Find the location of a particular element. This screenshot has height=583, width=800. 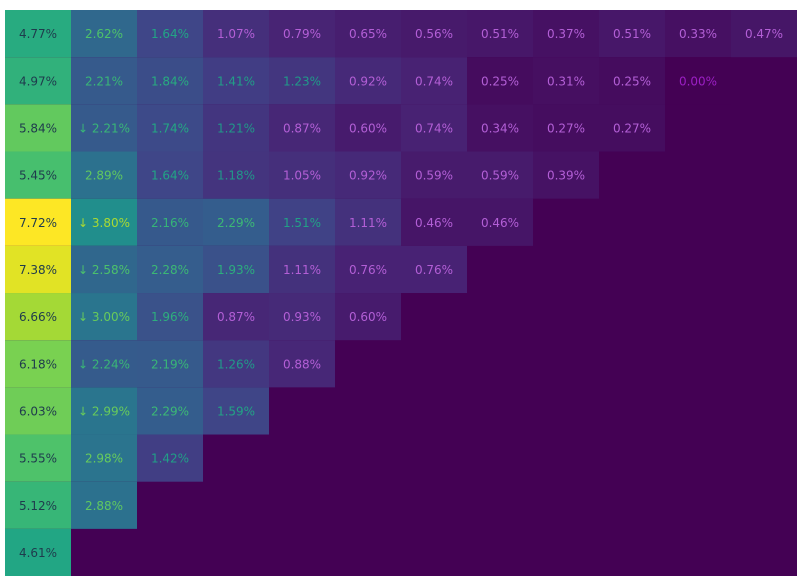

heatmap-cell-r7-c1 is located at coordinates (104, 364).